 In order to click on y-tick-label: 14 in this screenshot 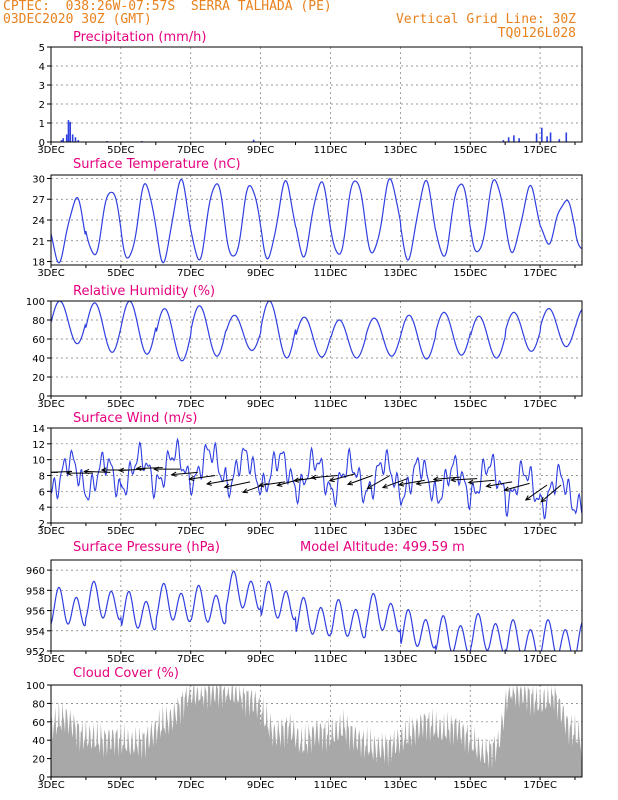, I will do `click(38, 429)`.